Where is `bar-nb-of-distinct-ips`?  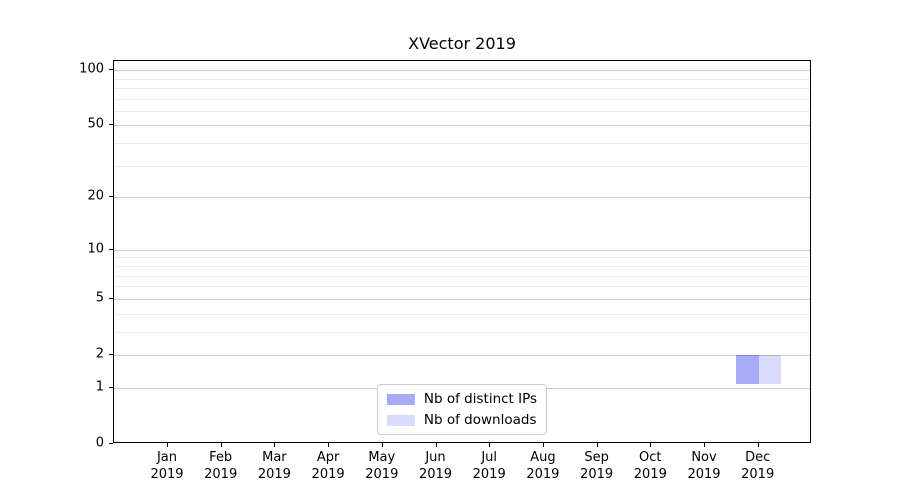
bar-nb-of-distinct-ips is located at coordinates (747, 369).